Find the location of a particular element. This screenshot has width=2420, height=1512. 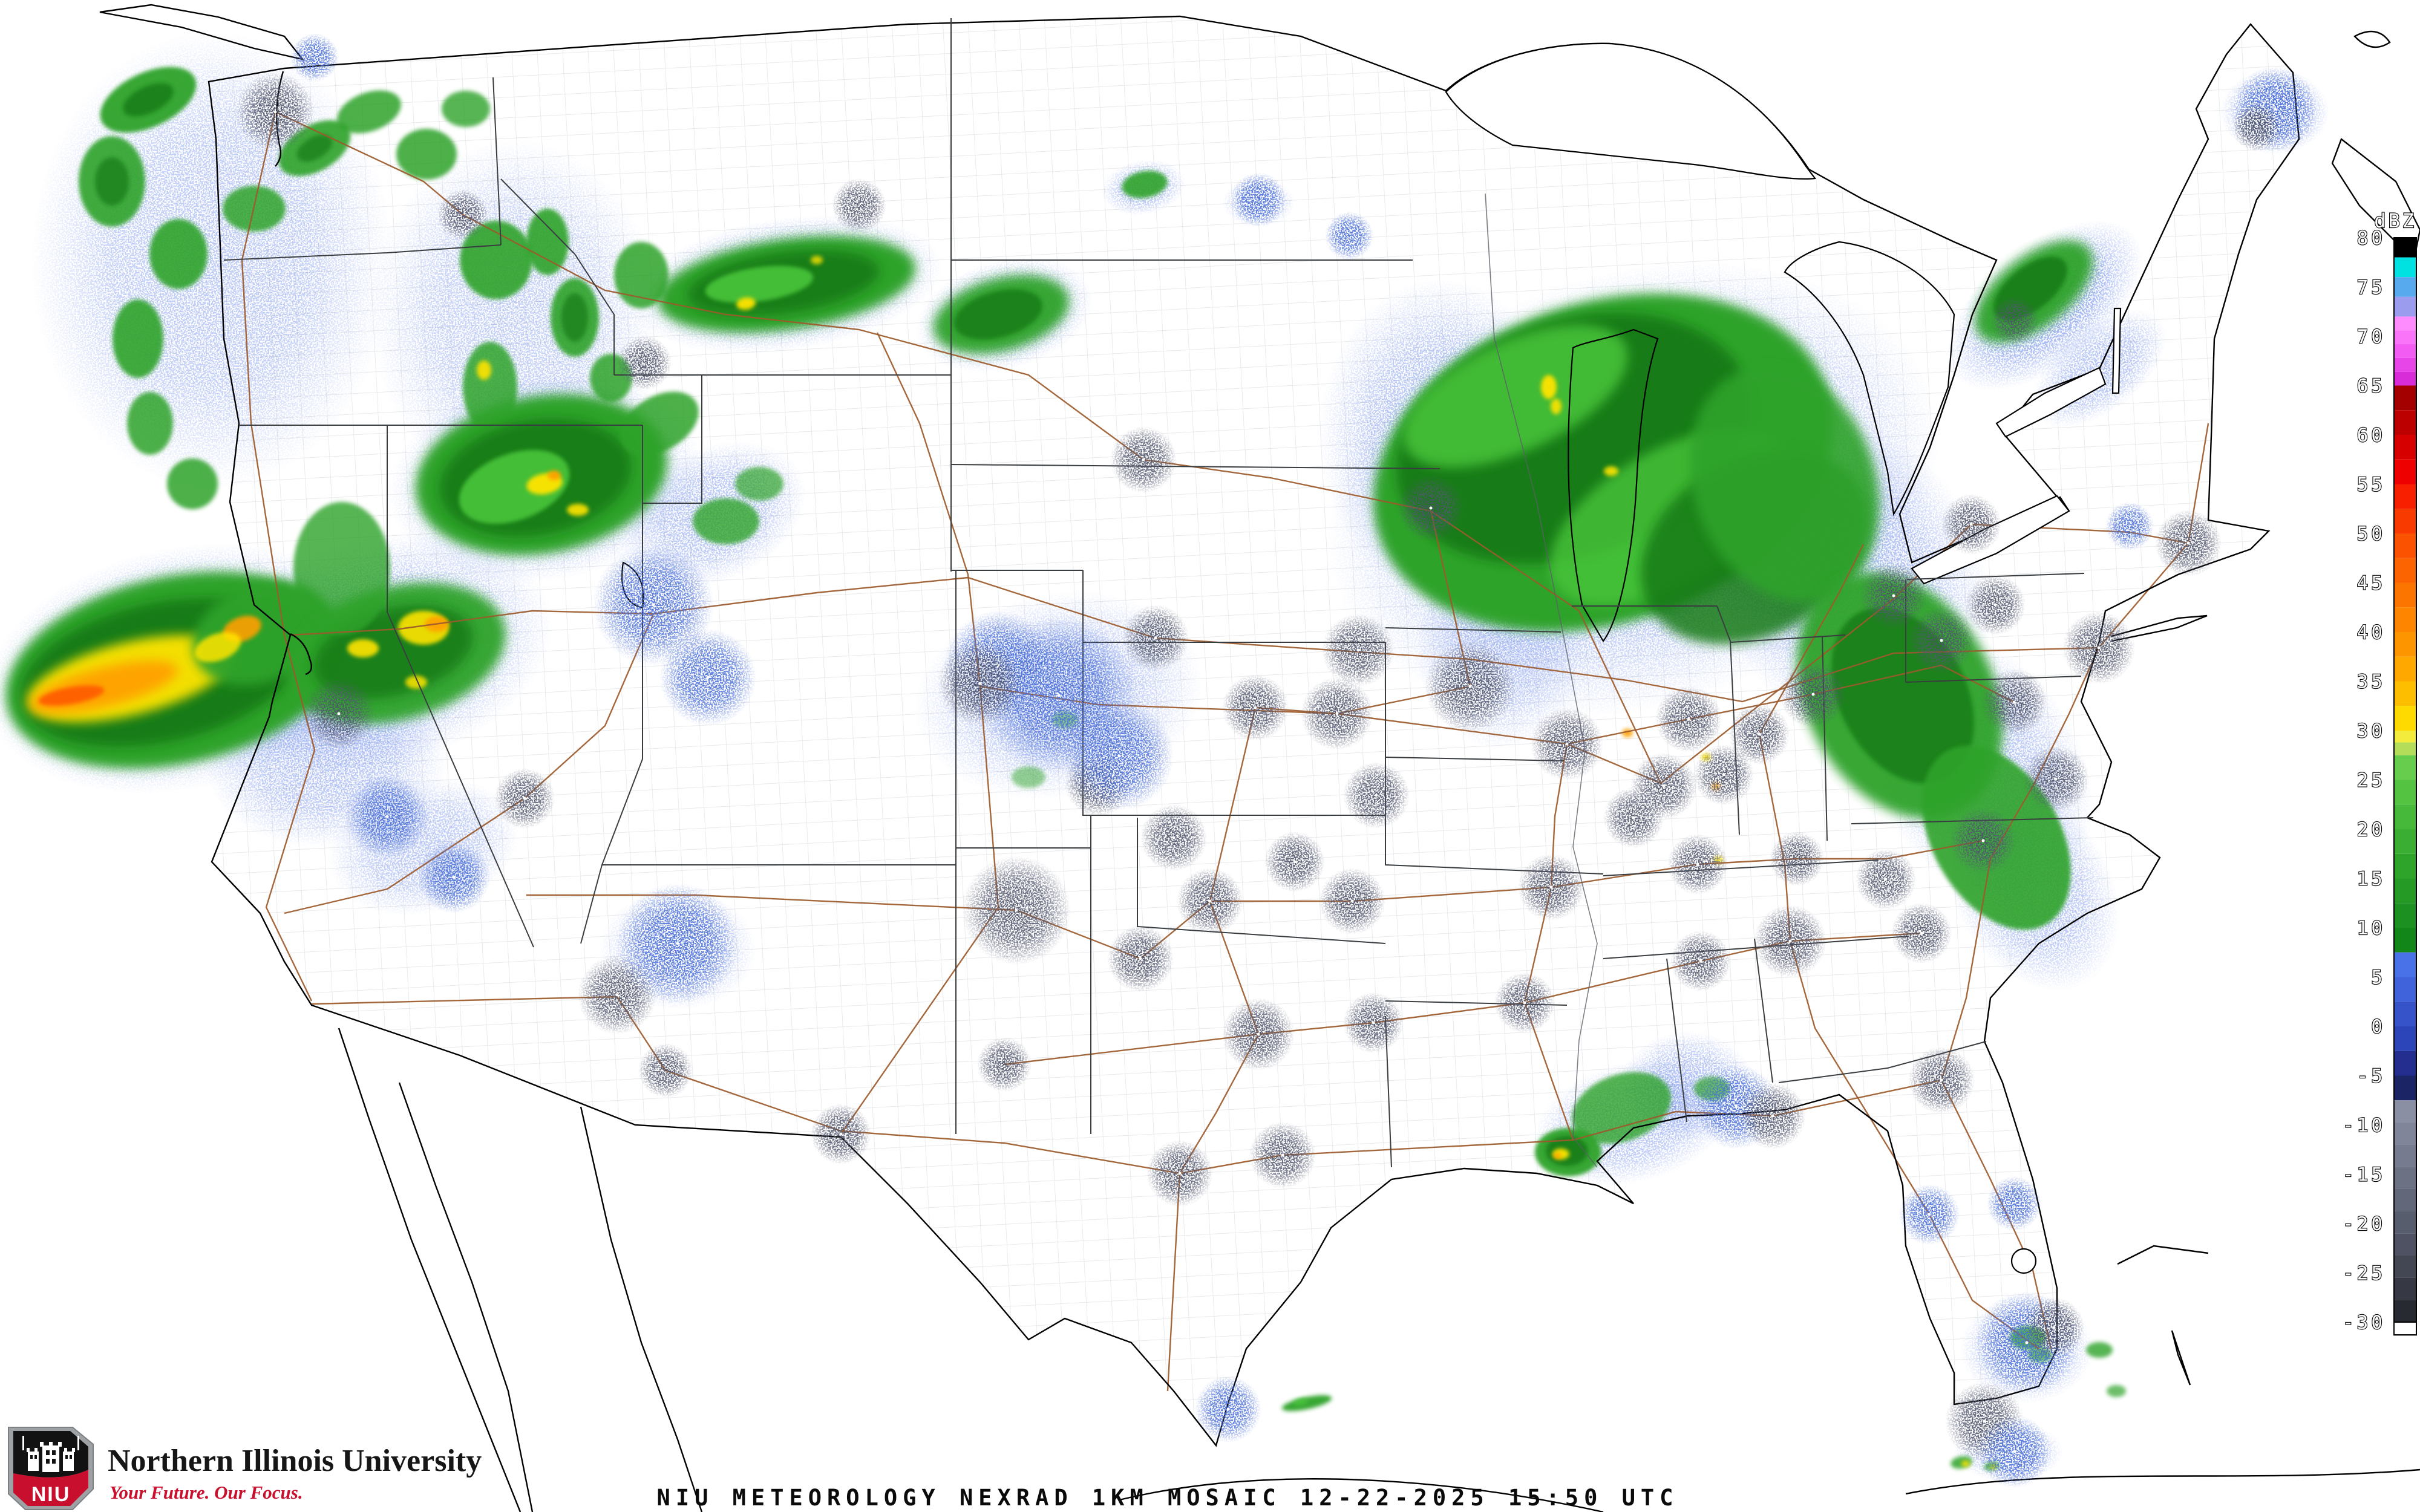

bahamas is located at coordinates (2163, 1315).